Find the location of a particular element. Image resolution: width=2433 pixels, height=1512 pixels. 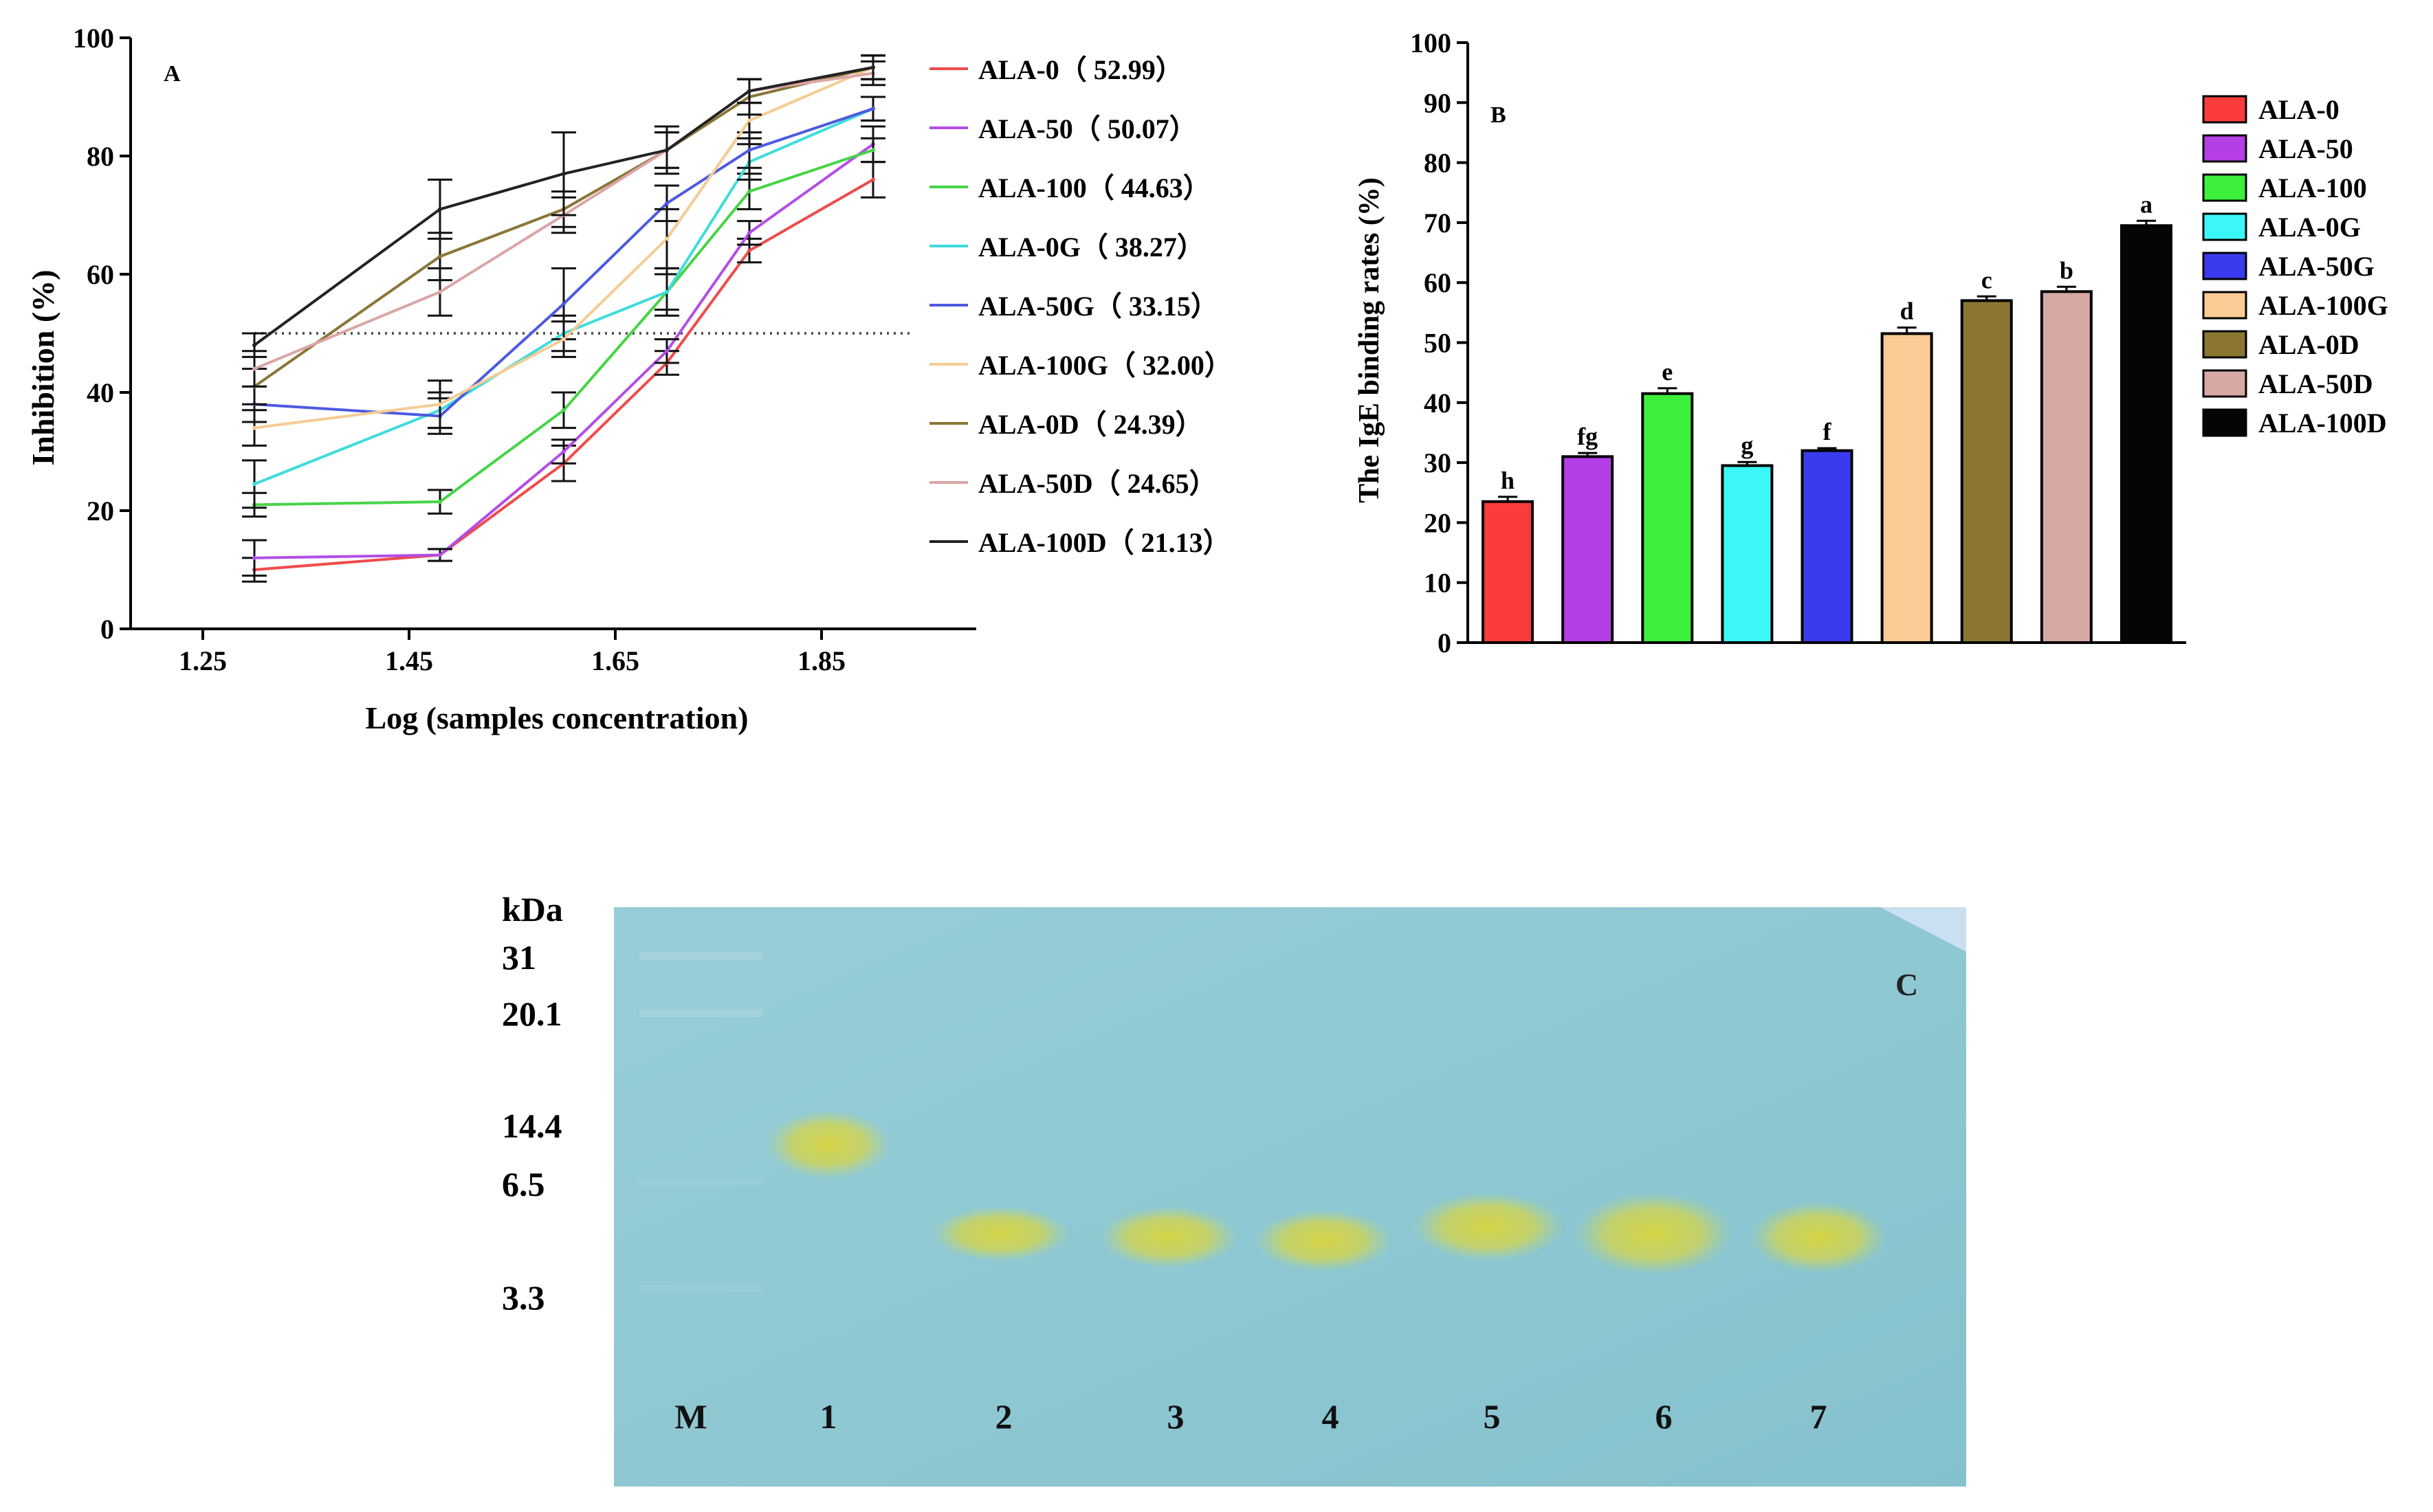

x-tick-label-a: 1.45 is located at coordinates (409, 660).